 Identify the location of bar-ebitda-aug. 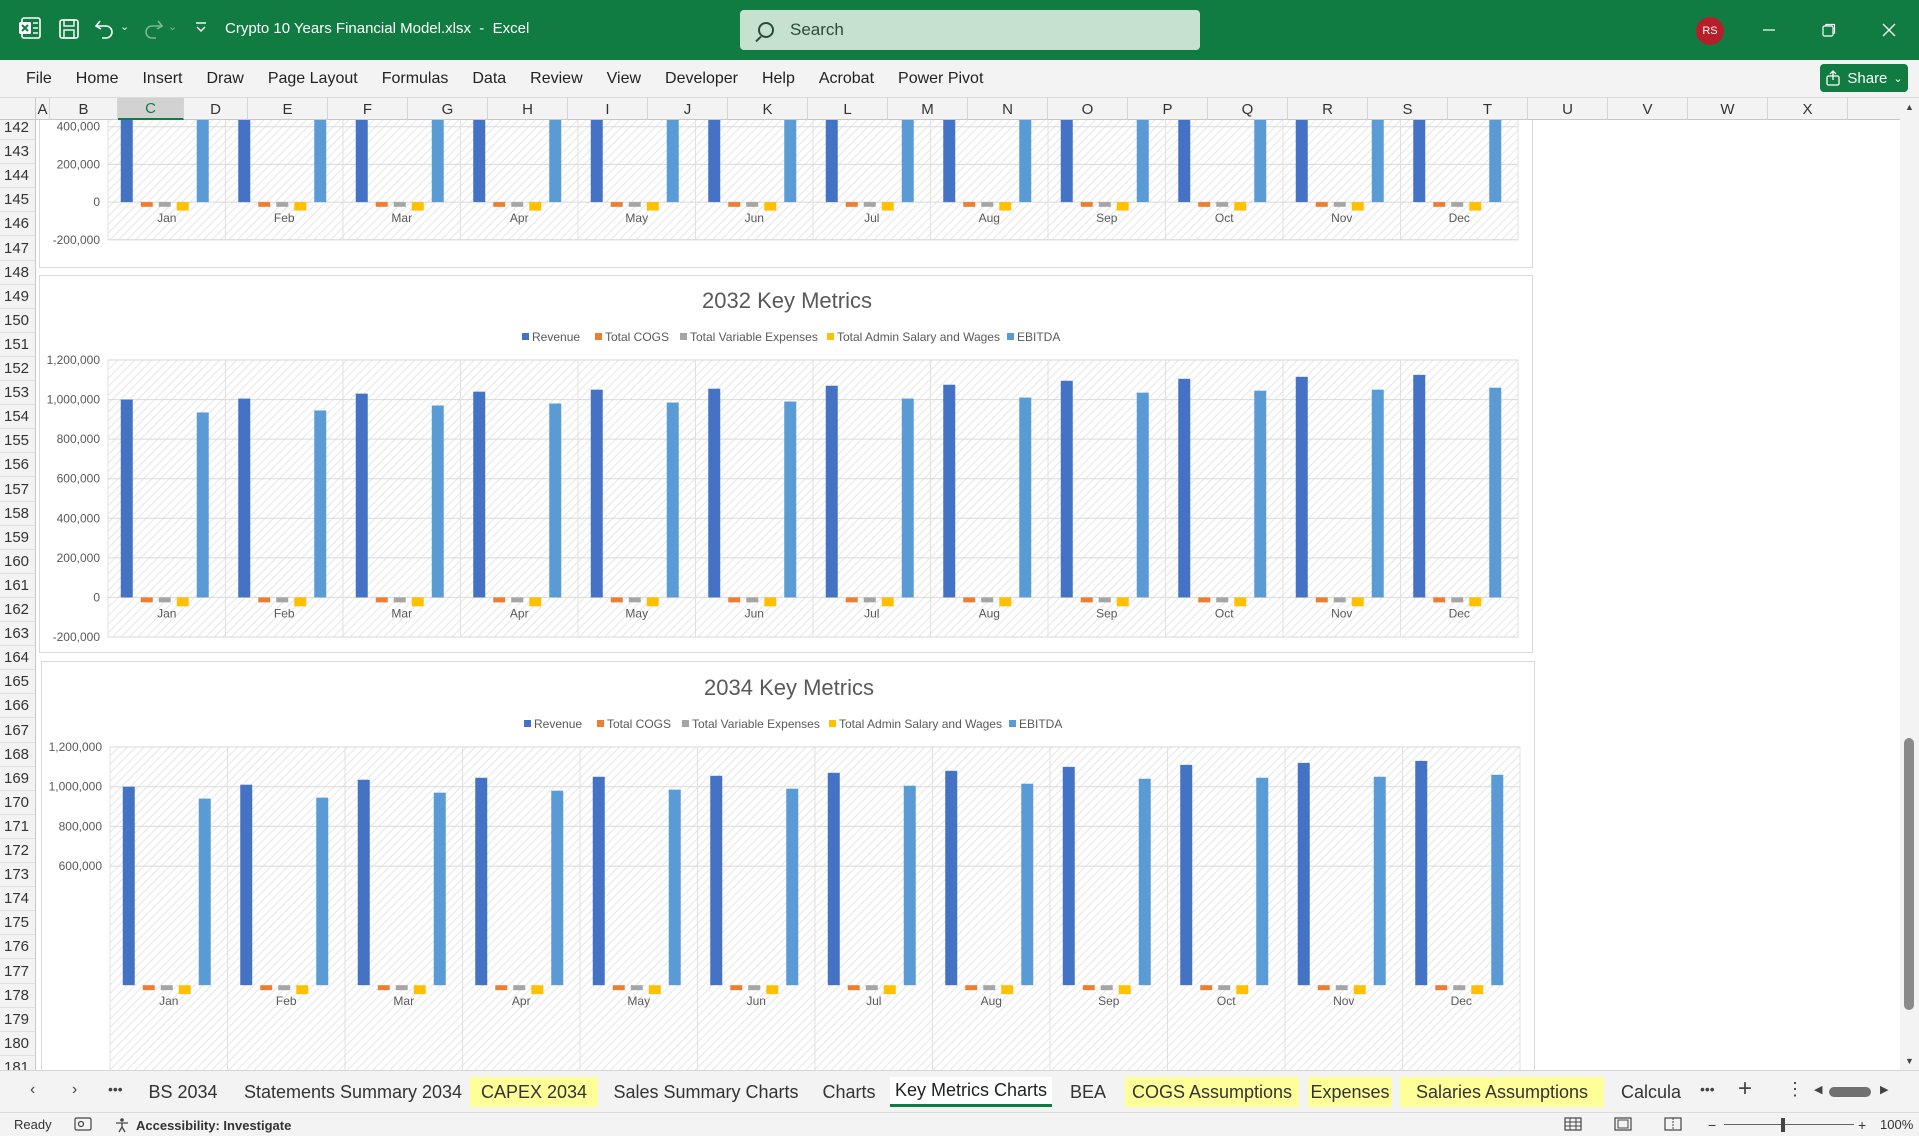
(1027, 884).